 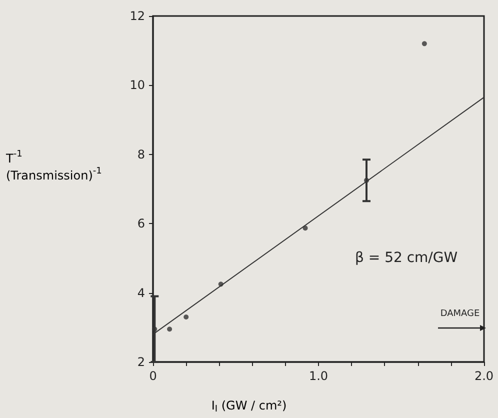 I want to click on y-tick-label: 8, so click(x=141, y=154).